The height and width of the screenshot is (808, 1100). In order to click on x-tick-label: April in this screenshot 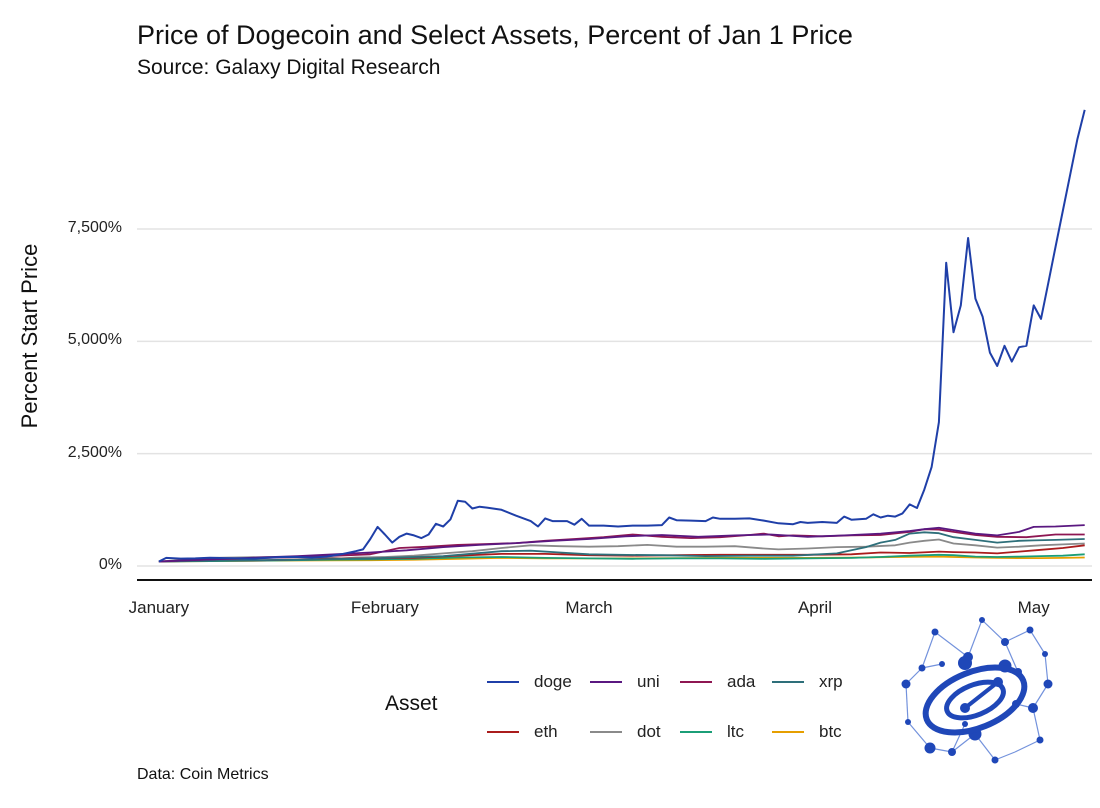, I will do `click(814, 607)`.